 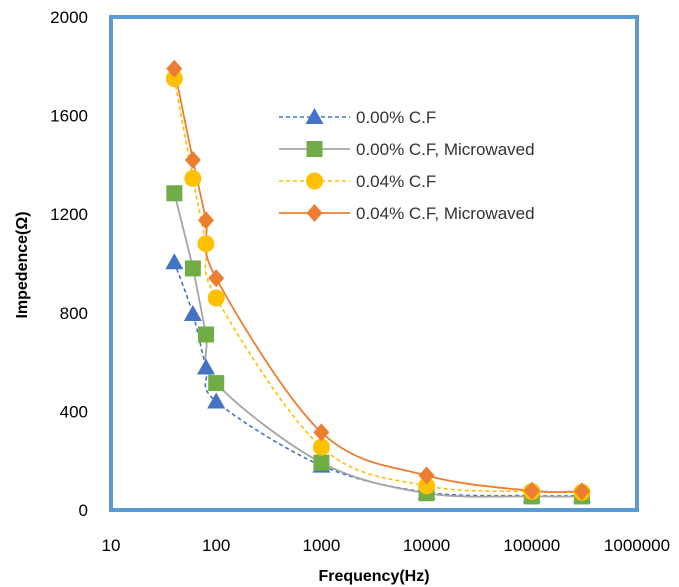 I want to click on y-tick-label: 400, so click(x=74, y=411).